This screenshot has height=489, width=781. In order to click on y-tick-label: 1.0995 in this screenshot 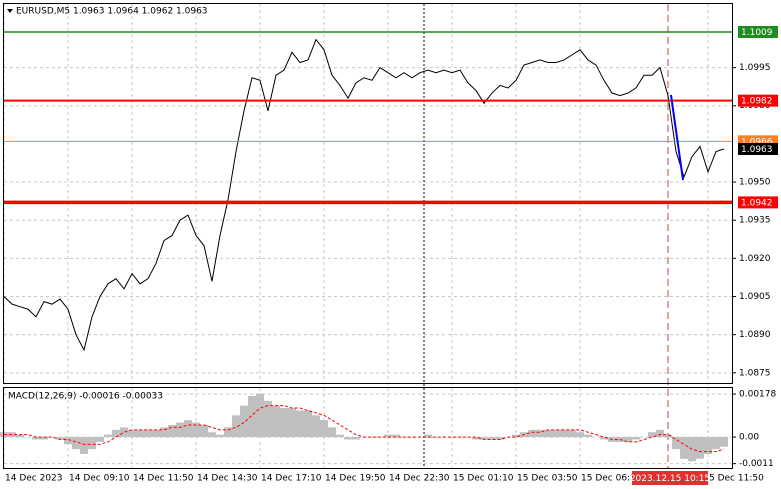, I will do `click(755, 68)`.